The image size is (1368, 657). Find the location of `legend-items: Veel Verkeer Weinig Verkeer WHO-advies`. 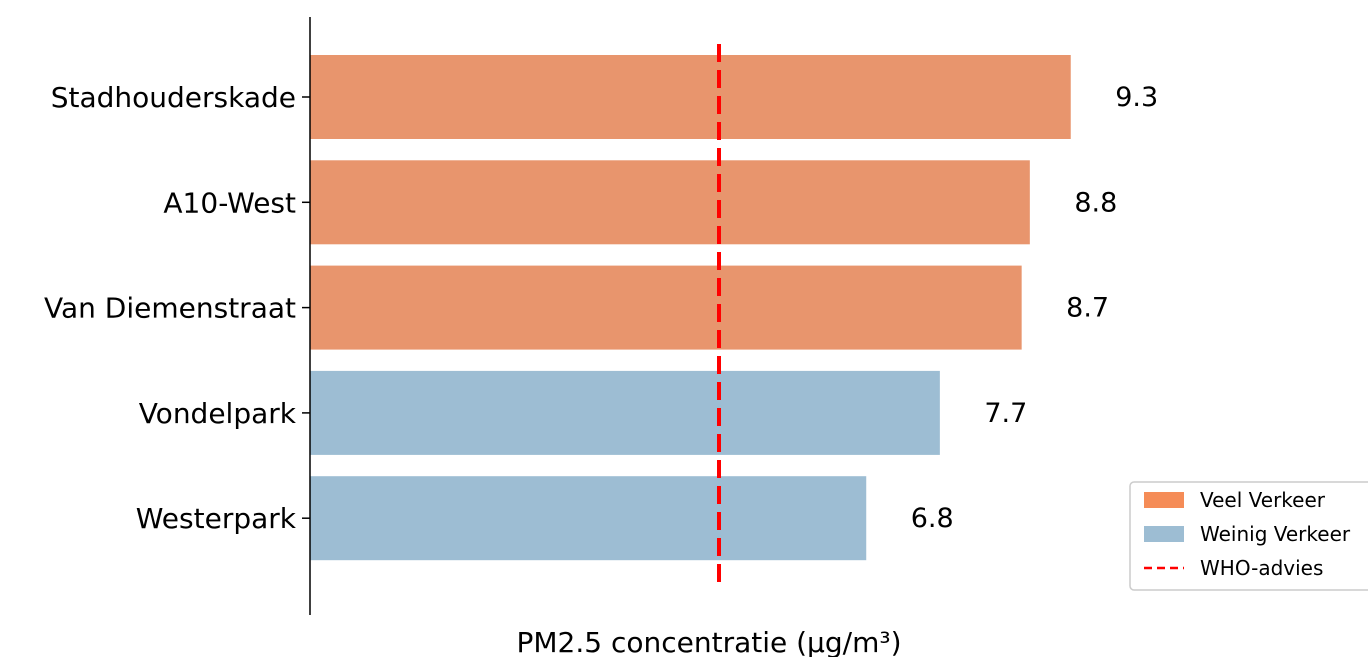

legend-items: Veel Verkeer Weinig Verkeer WHO-advies is located at coordinates (1247, 534).